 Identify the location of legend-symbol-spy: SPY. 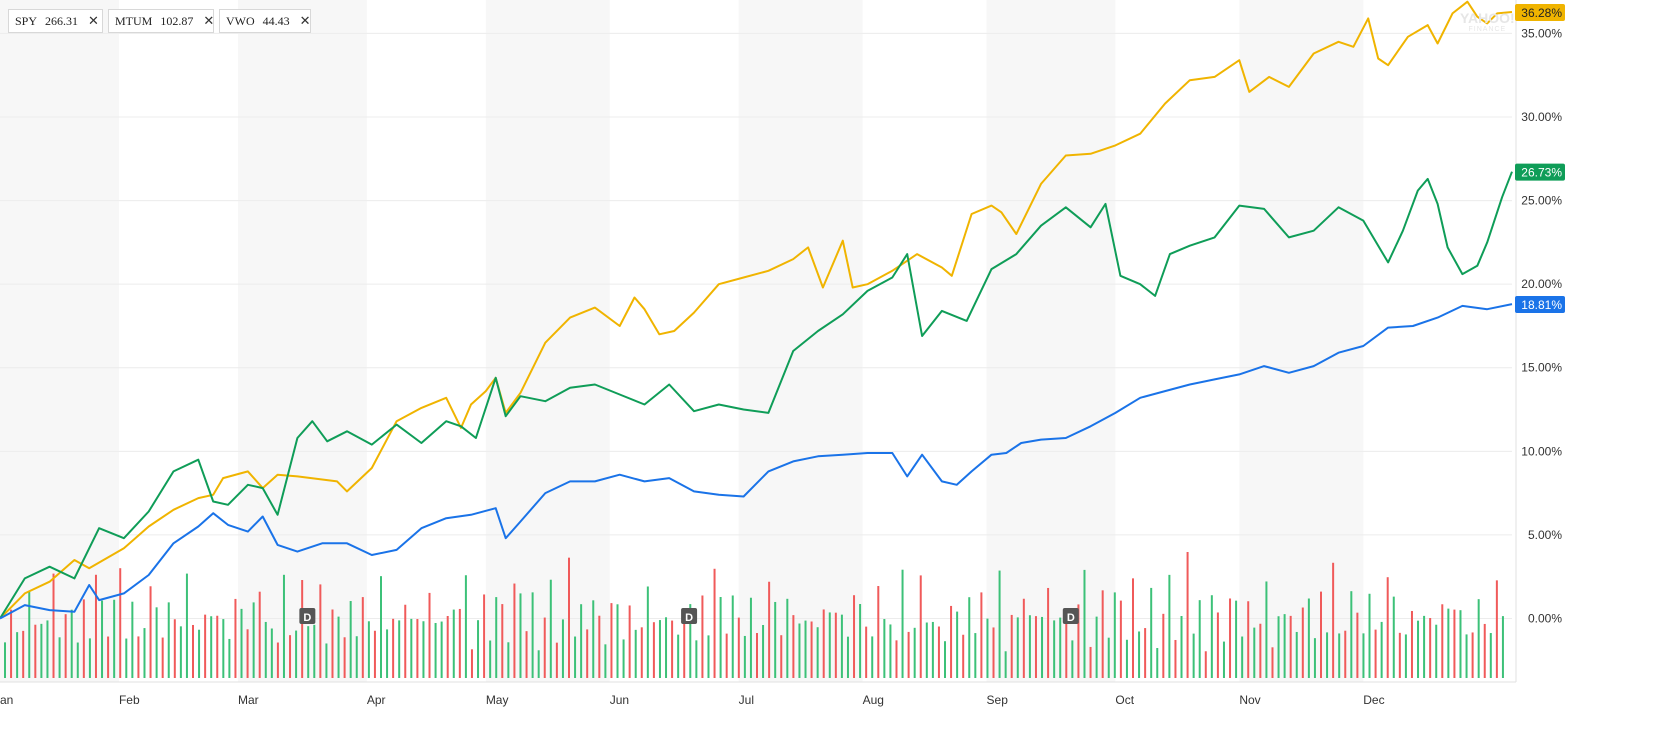
(26, 20).